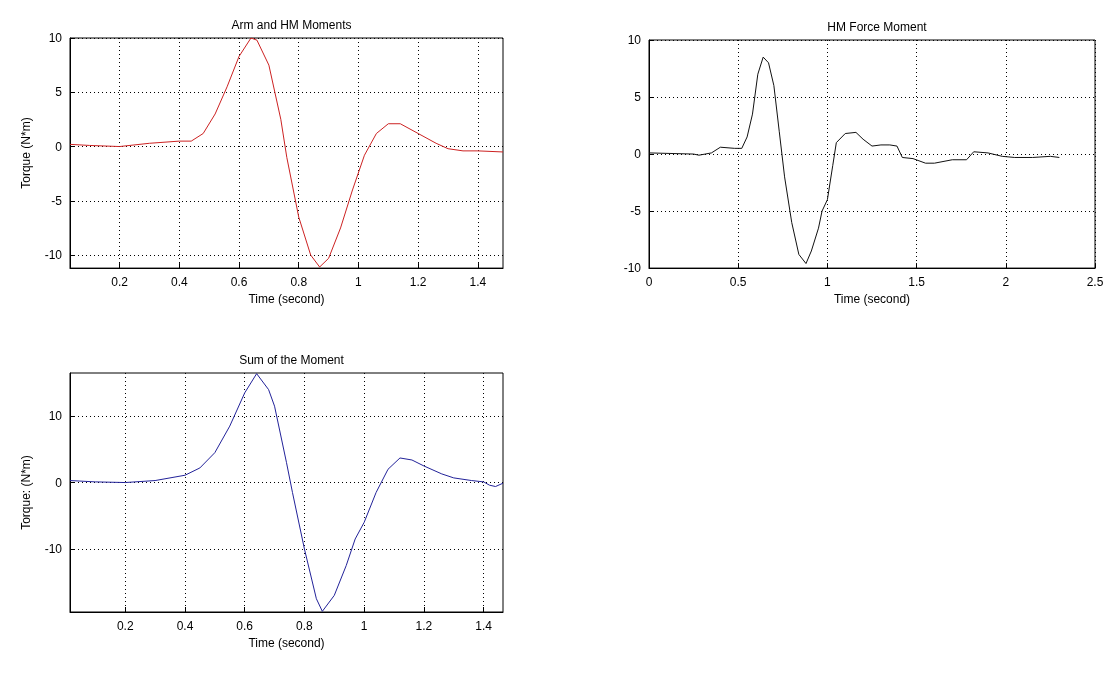  Describe the element at coordinates (738, 282) in the screenshot. I see `x-tick-label: 0.5` at that location.